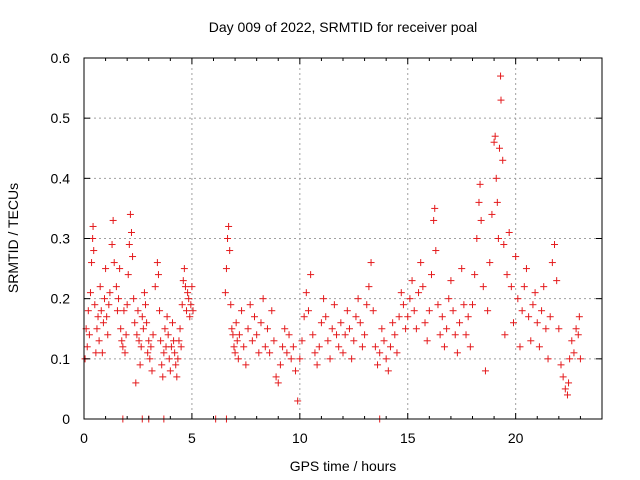 This screenshot has width=640, height=480. I want to click on y-tick-label: 0.2, so click(61, 299).